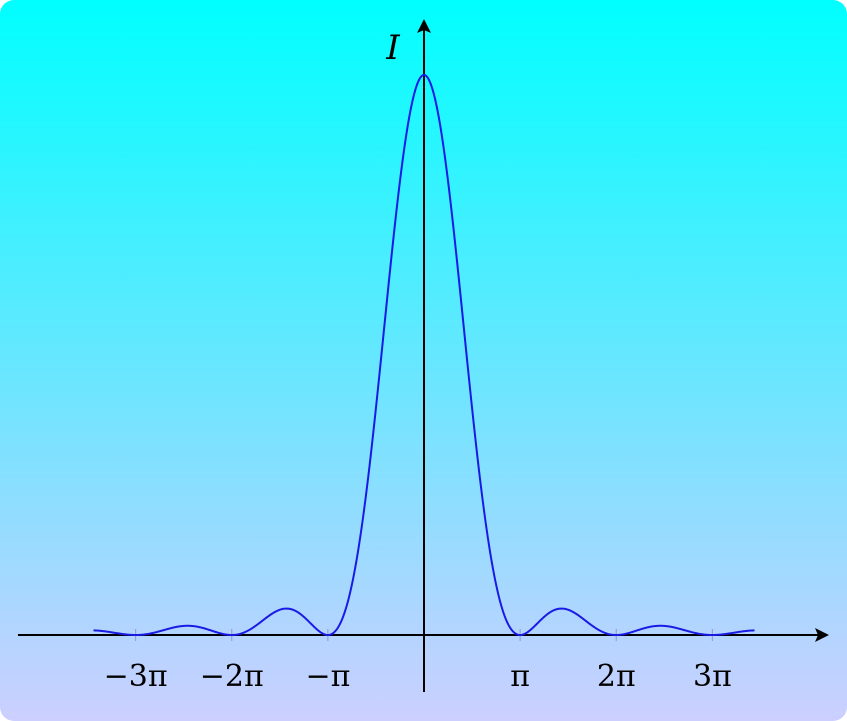 Image resolution: width=847 pixels, height=721 pixels. I want to click on x-tick-label: π, so click(520, 676).